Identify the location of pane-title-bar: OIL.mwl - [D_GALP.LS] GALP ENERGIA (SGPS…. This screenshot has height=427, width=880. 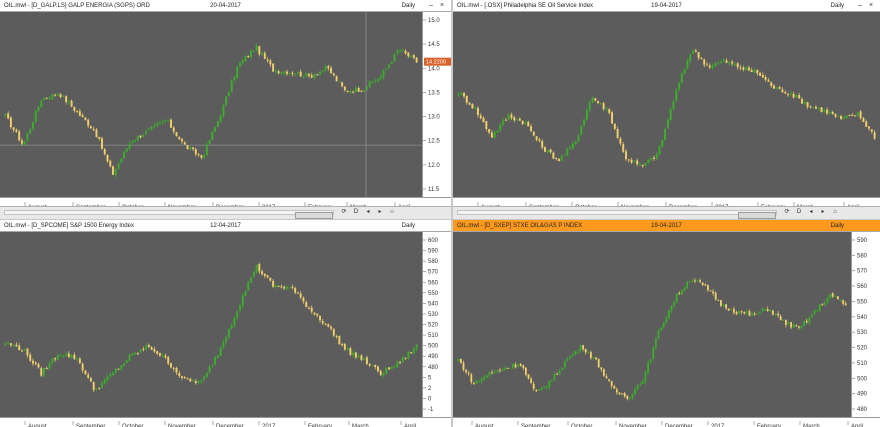
(225, 6).